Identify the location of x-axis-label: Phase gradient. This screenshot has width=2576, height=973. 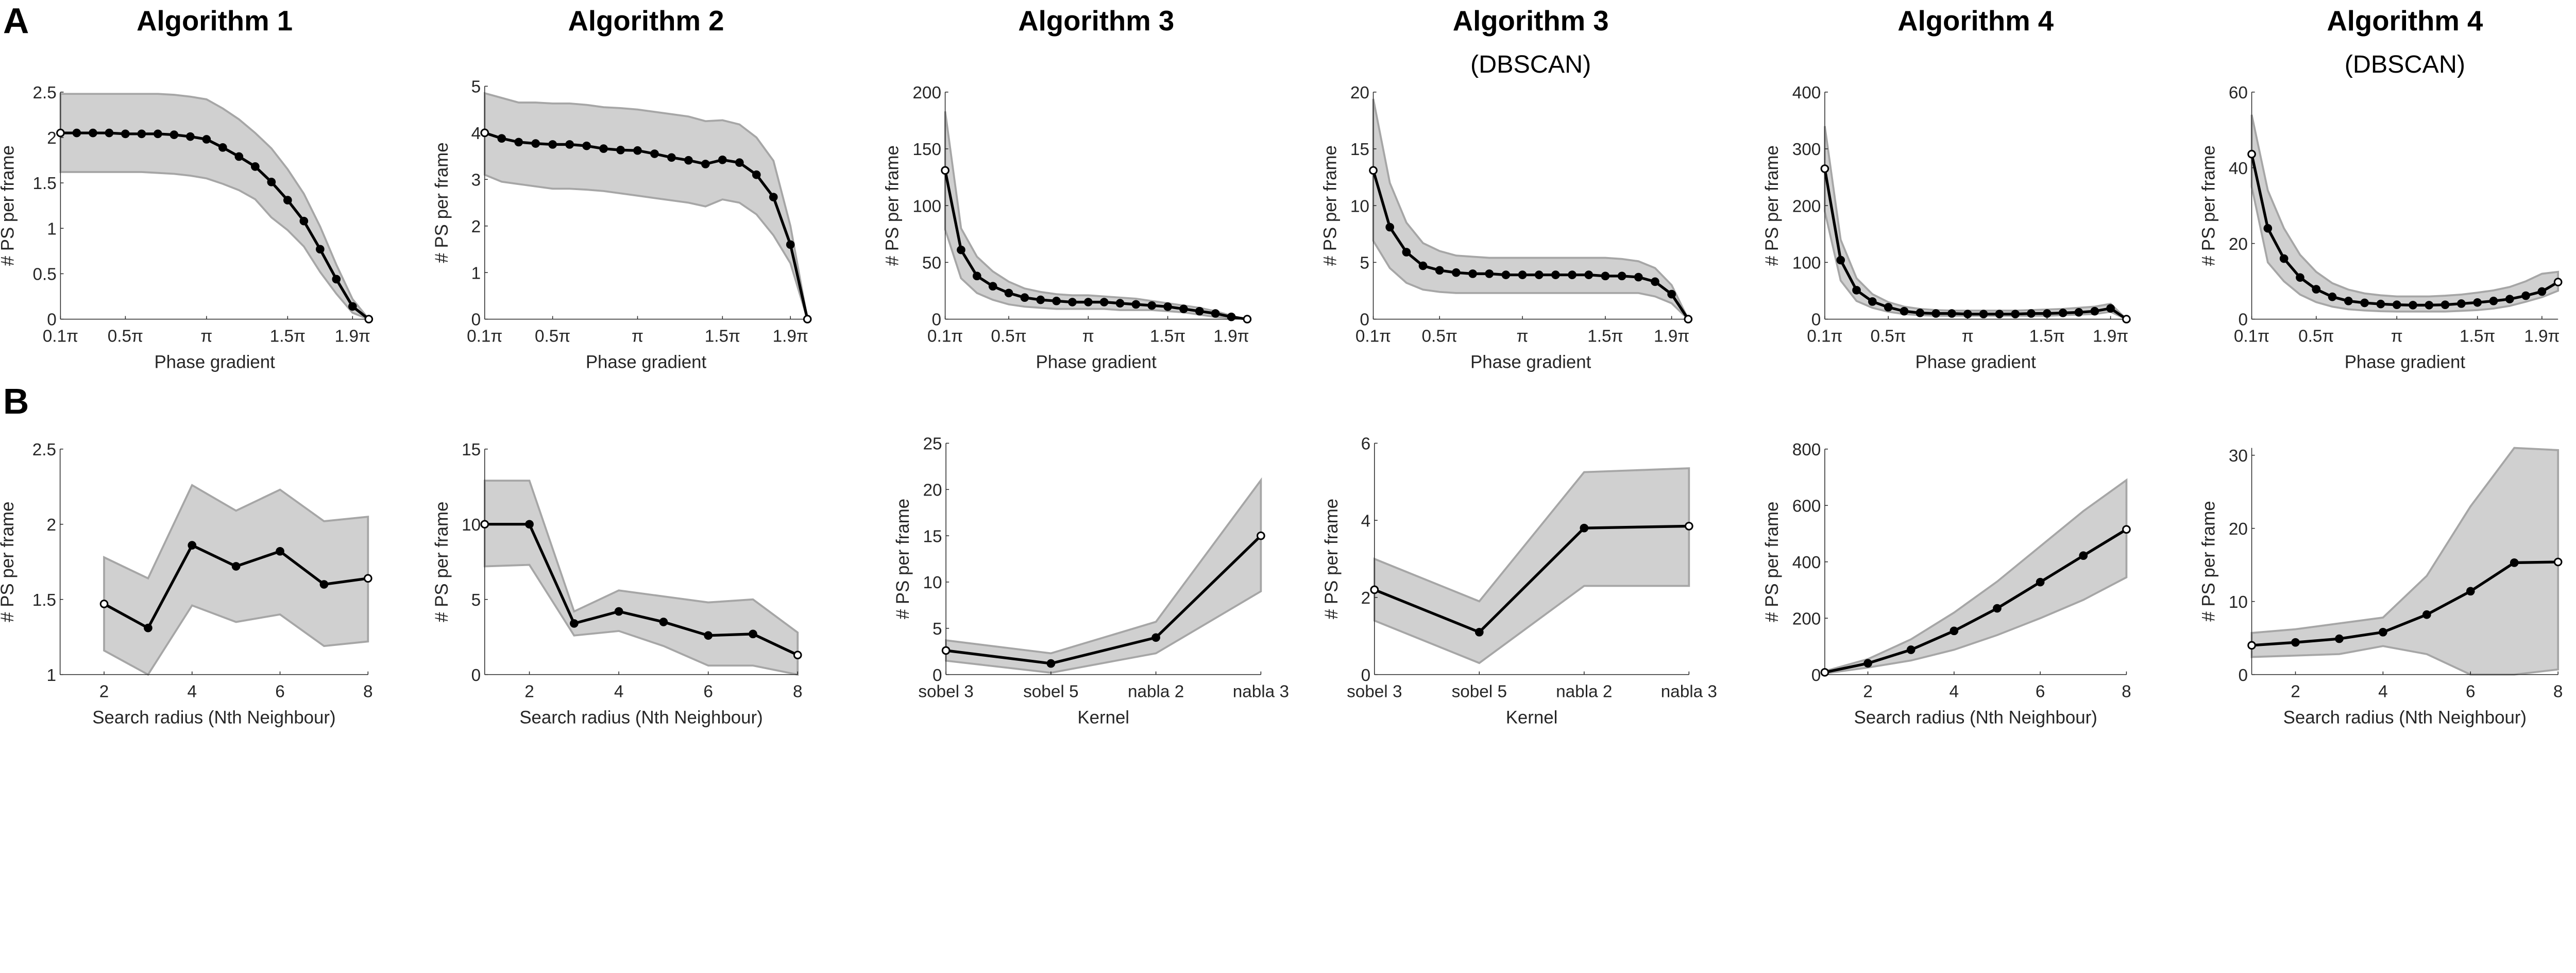
(1096, 362).